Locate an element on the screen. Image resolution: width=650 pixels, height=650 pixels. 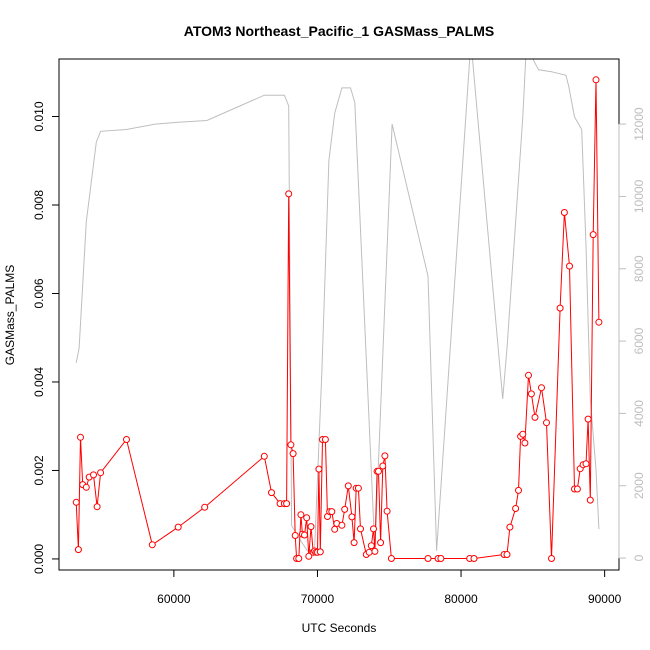
y2-tick-label: 12000 is located at coordinates (639, 124).